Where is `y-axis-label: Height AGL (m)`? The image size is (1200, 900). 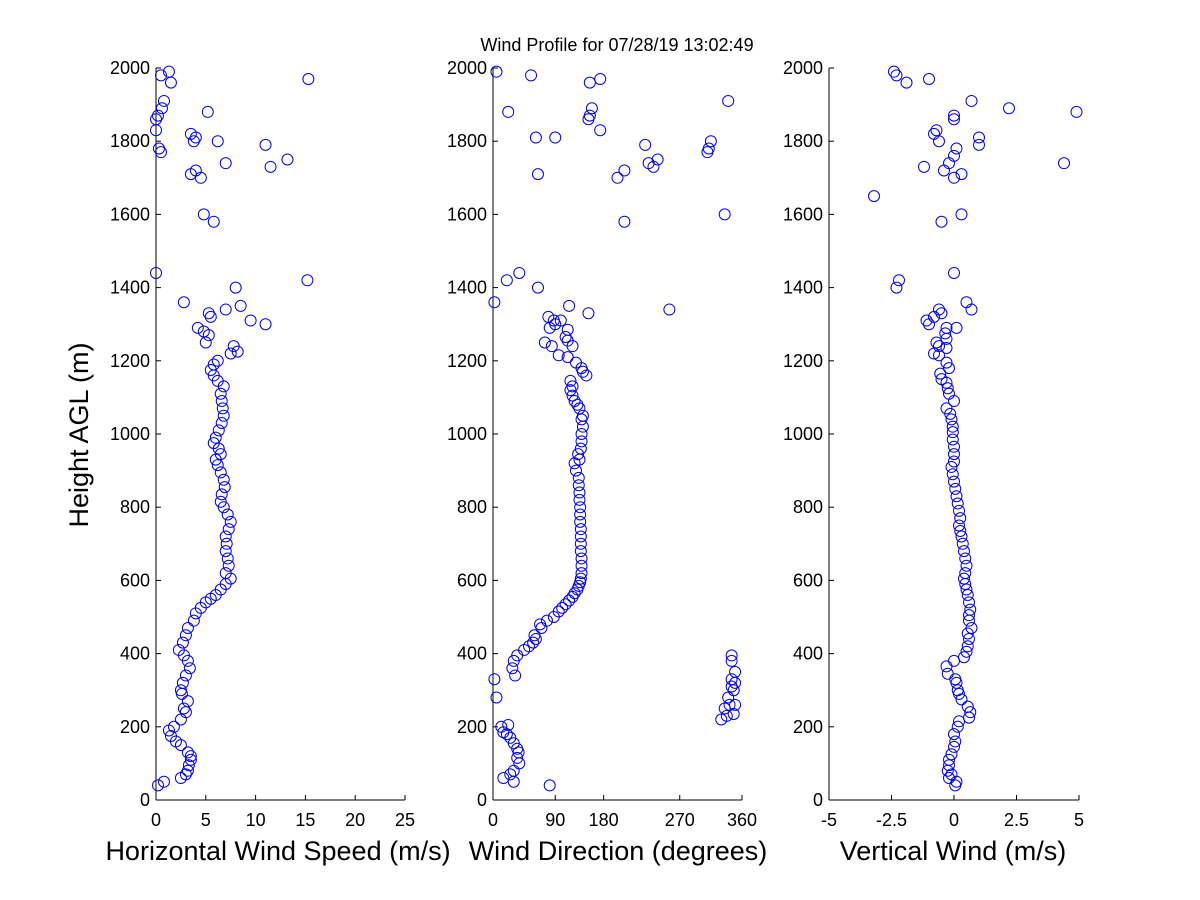 y-axis-label: Height AGL (m) is located at coordinates (79, 434).